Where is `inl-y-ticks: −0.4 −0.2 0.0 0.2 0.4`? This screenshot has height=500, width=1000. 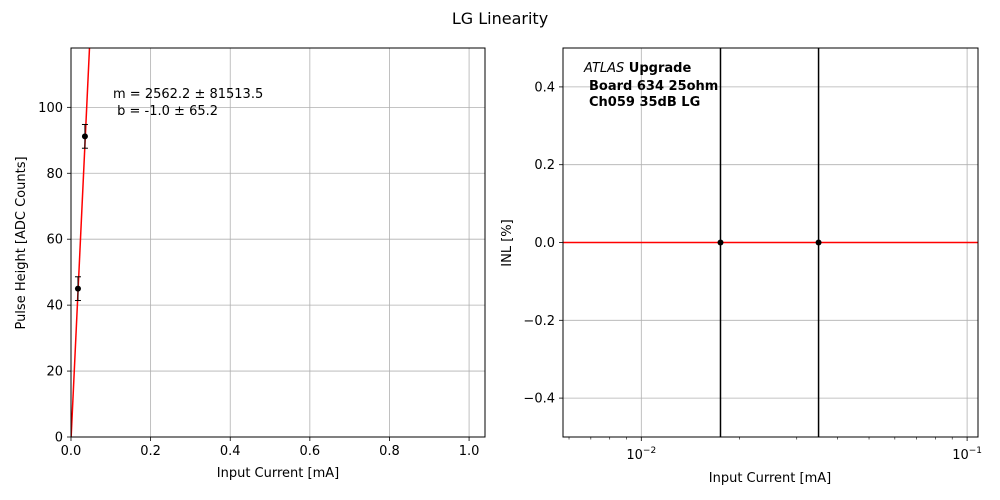
inl-y-ticks: −0.4 −0.2 0.0 0.2 0.4 is located at coordinates (543, 243).